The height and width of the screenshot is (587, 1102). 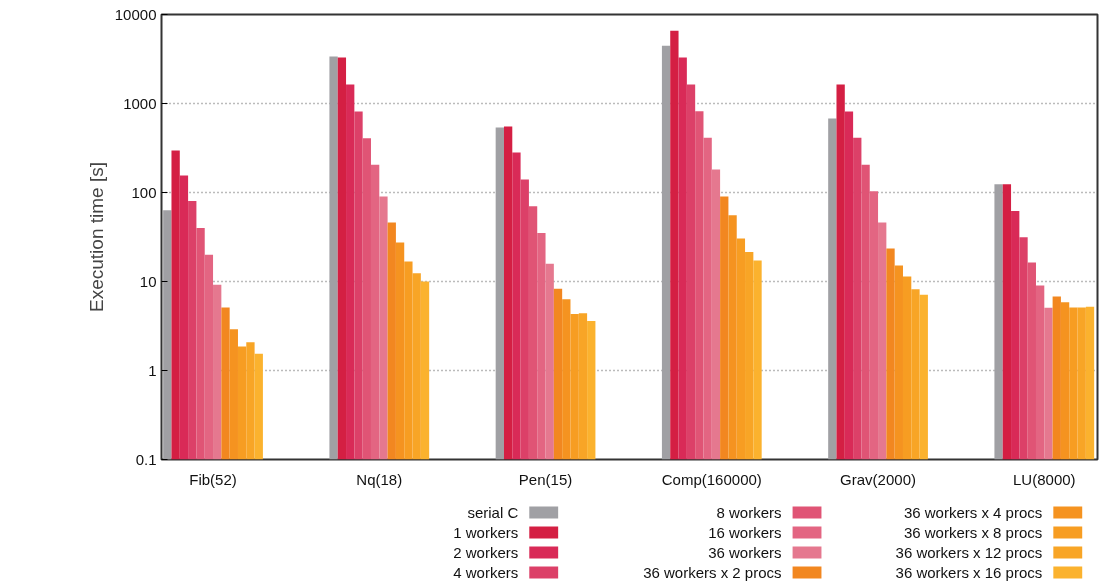 I want to click on x-tick-label: Comp(160000), so click(x=711, y=479).